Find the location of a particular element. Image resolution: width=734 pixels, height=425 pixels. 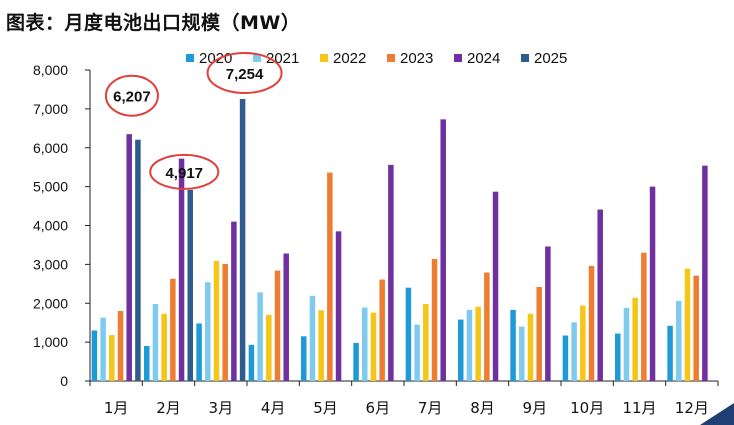

x-tick-label: 11月 is located at coordinates (639, 408).